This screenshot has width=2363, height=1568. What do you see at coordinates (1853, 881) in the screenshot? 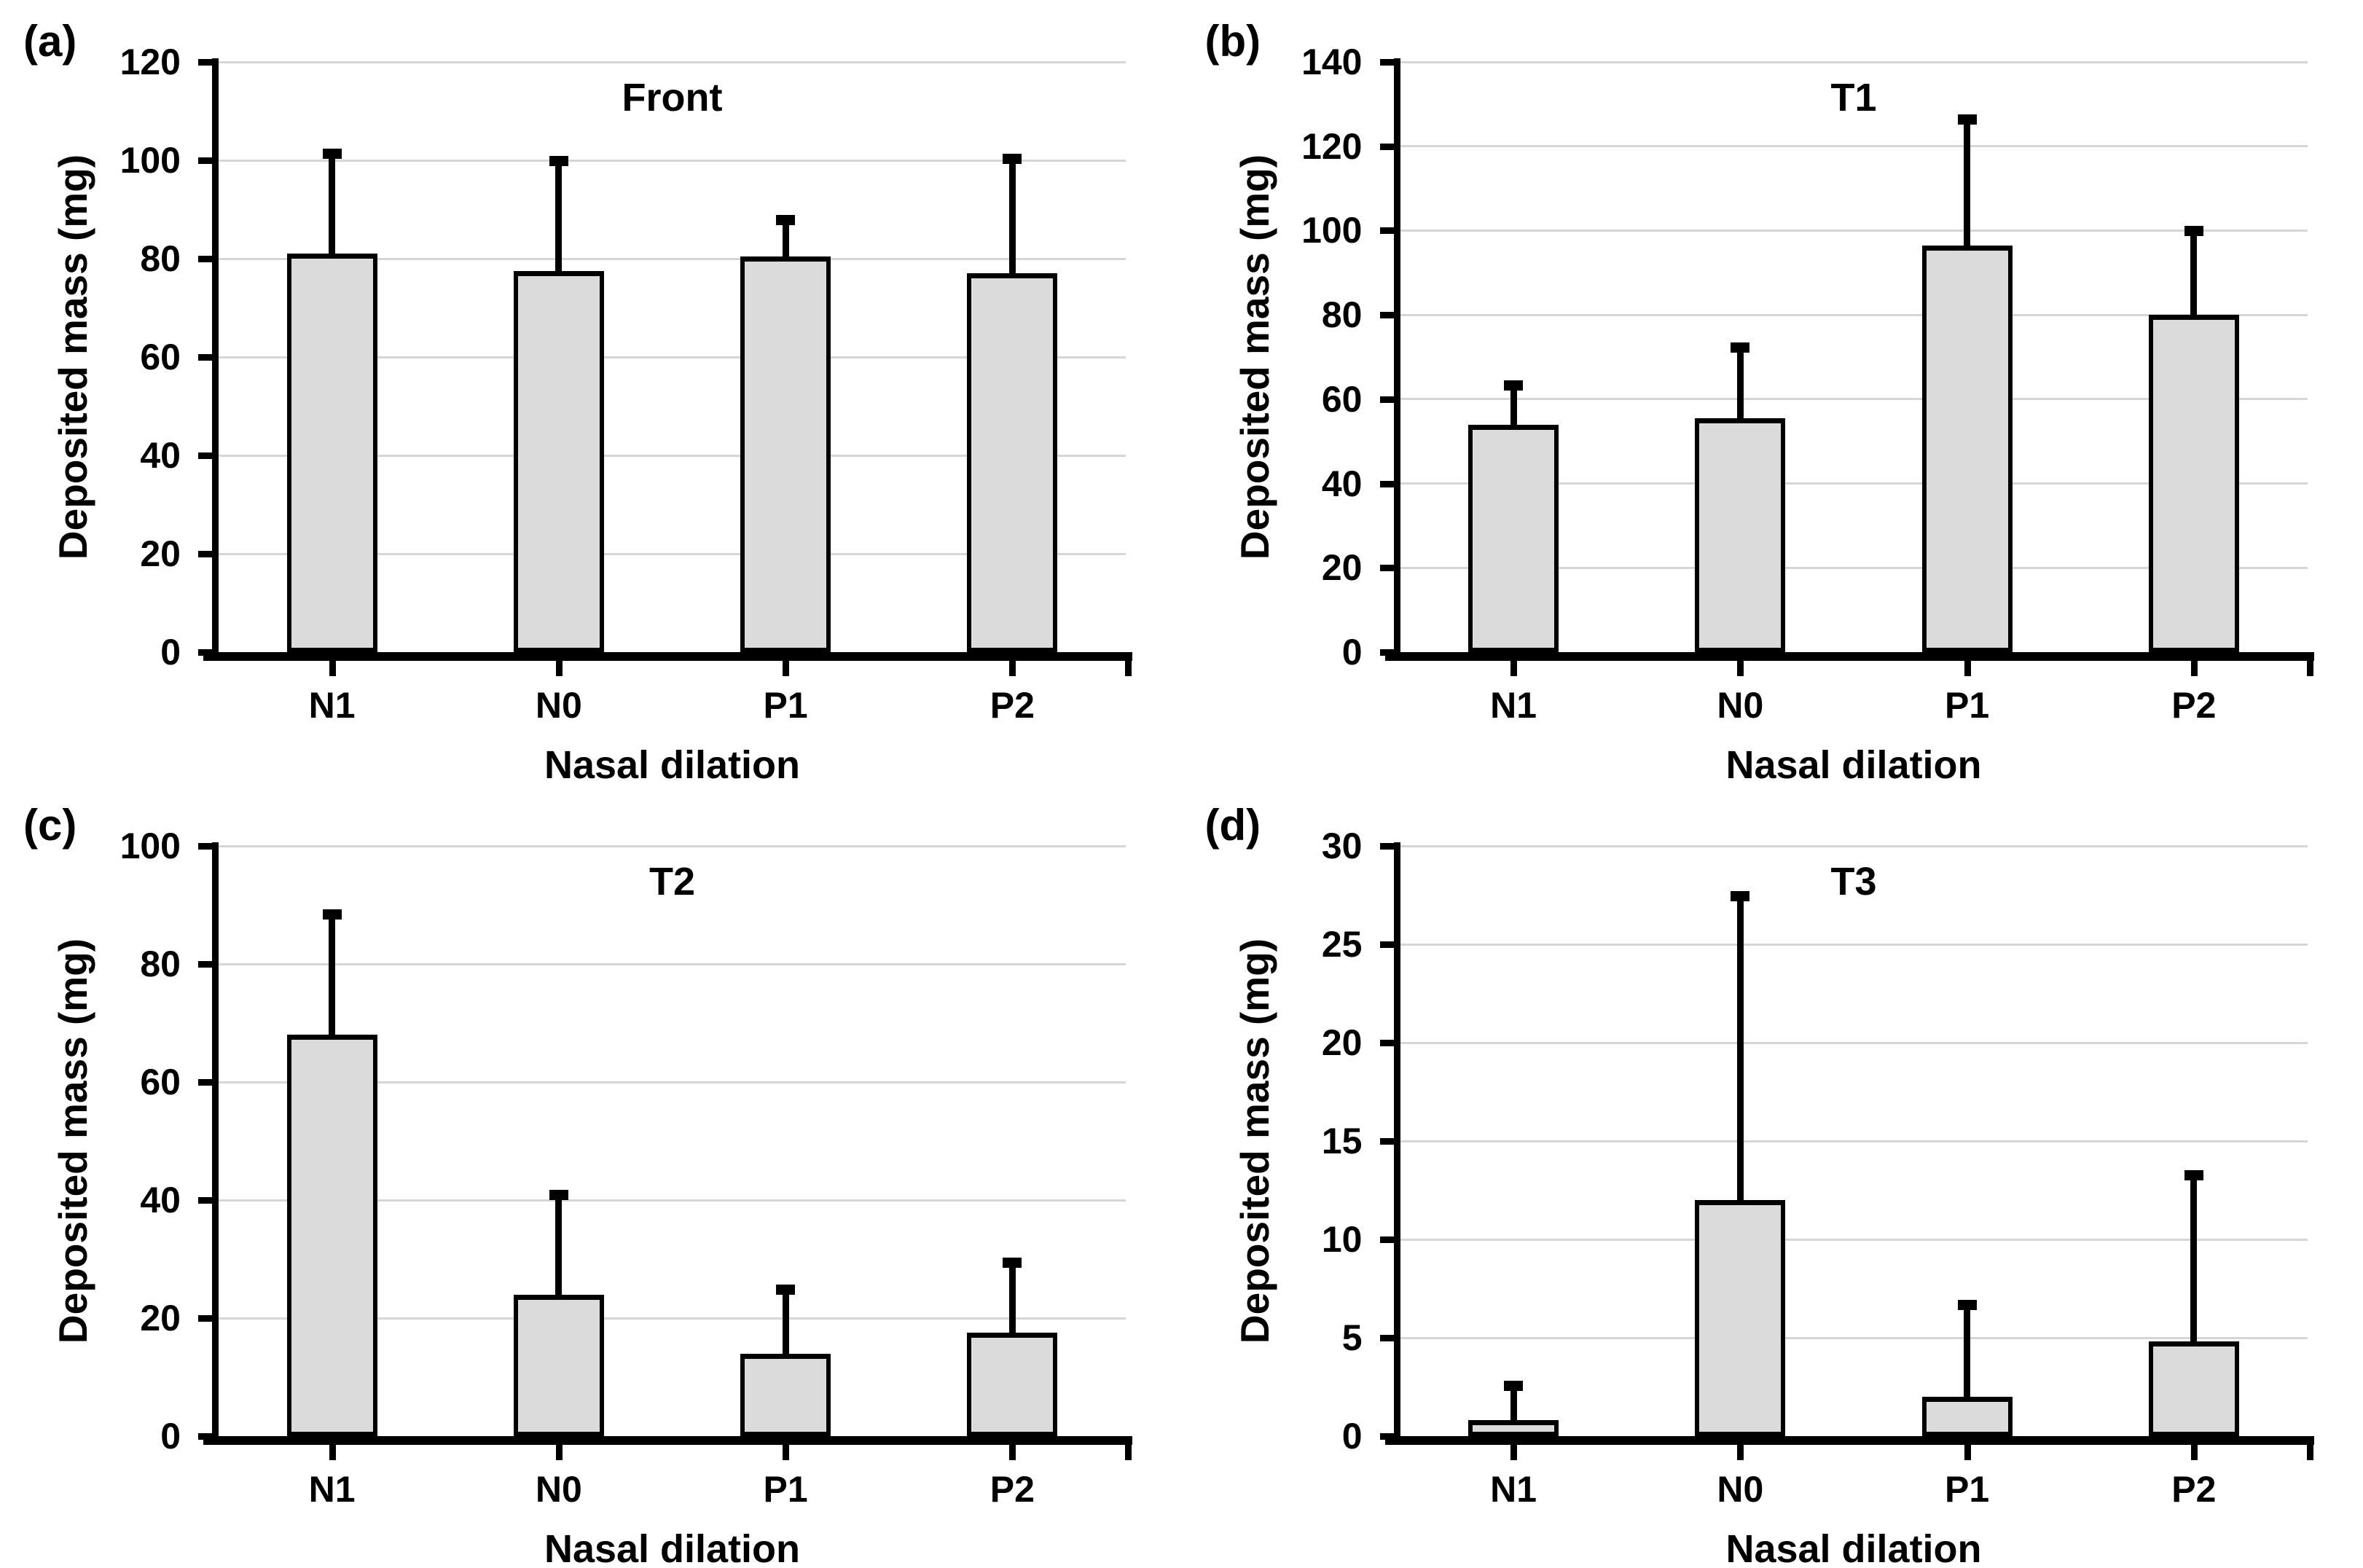
I see `panel-title: T3` at bounding box center [1853, 881].